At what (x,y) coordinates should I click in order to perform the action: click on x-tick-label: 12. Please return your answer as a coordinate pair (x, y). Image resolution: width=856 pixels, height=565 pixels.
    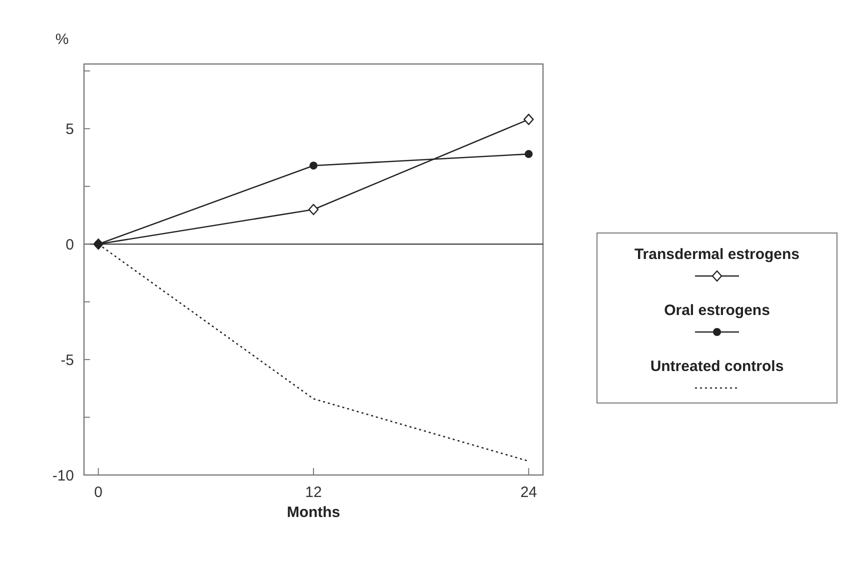
    Looking at the image, I should click on (313, 492).